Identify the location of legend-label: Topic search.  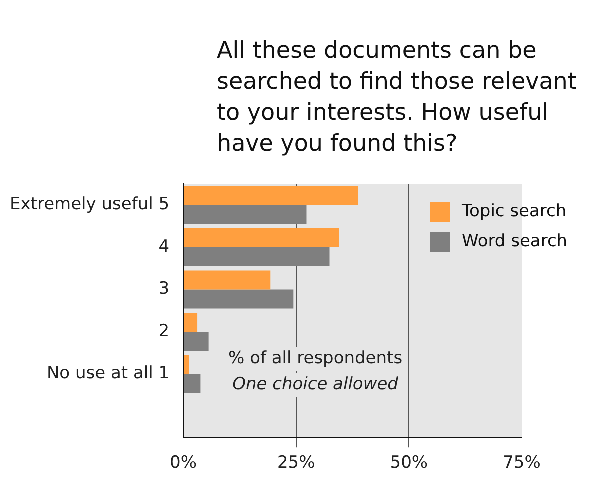
(514, 212).